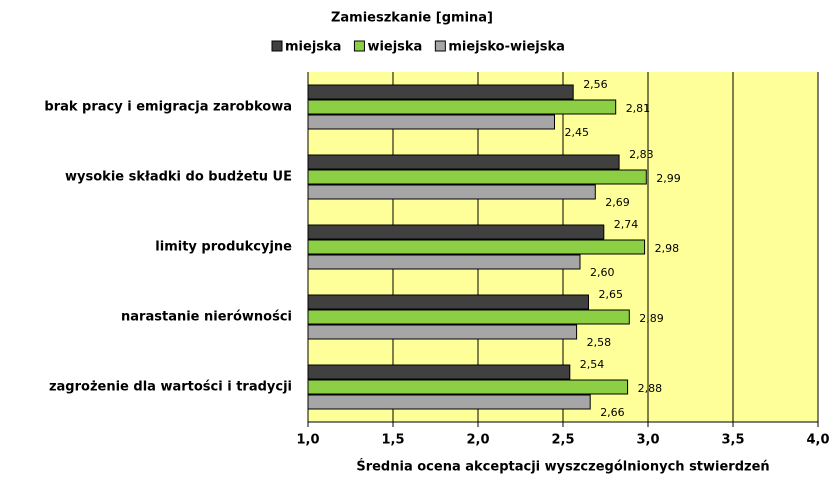  What do you see at coordinates (650, 388) in the screenshot?
I see `data-label: 2,88` at bounding box center [650, 388].